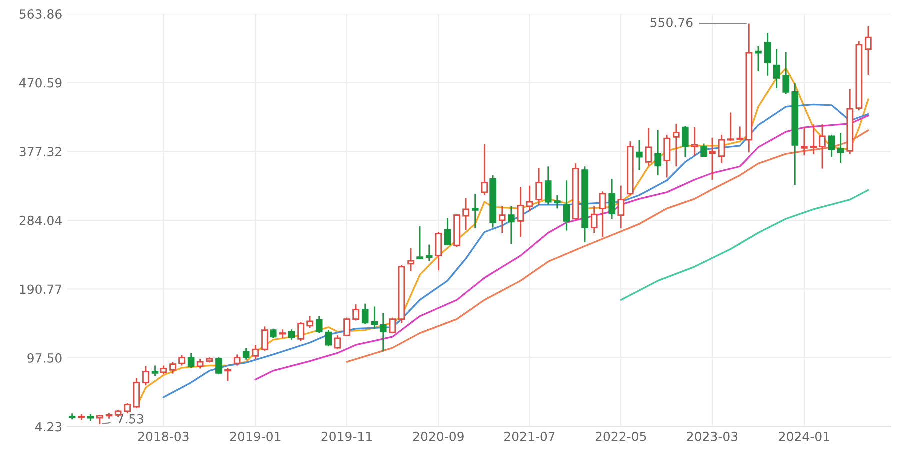 This screenshot has height=469, width=900. What do you see at coordinates (438, 437) in the screenshot?
I see `x-tick-label: 2020-09` at bounding box center [438, 437].